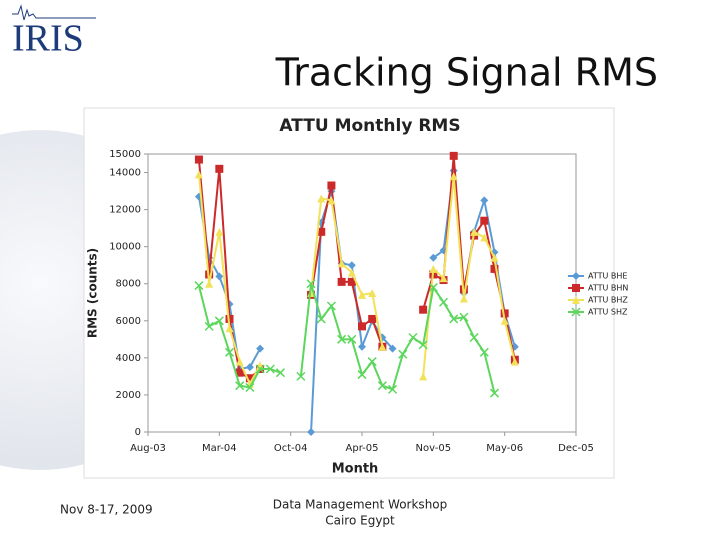 This screenshot has width=720, height=540. What do you see at coordinates (434, 448) in the screenshot?
I see `x-tick-label: Nov-05` at bounding box center [434, 448].